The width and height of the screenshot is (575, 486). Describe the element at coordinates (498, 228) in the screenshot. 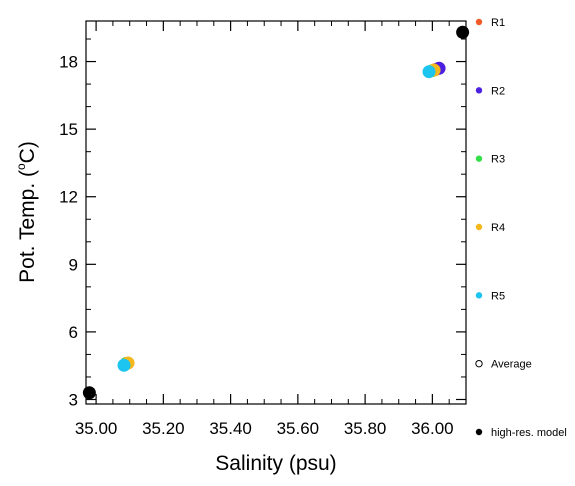

I see `legend-label-r4: R4` at that location.